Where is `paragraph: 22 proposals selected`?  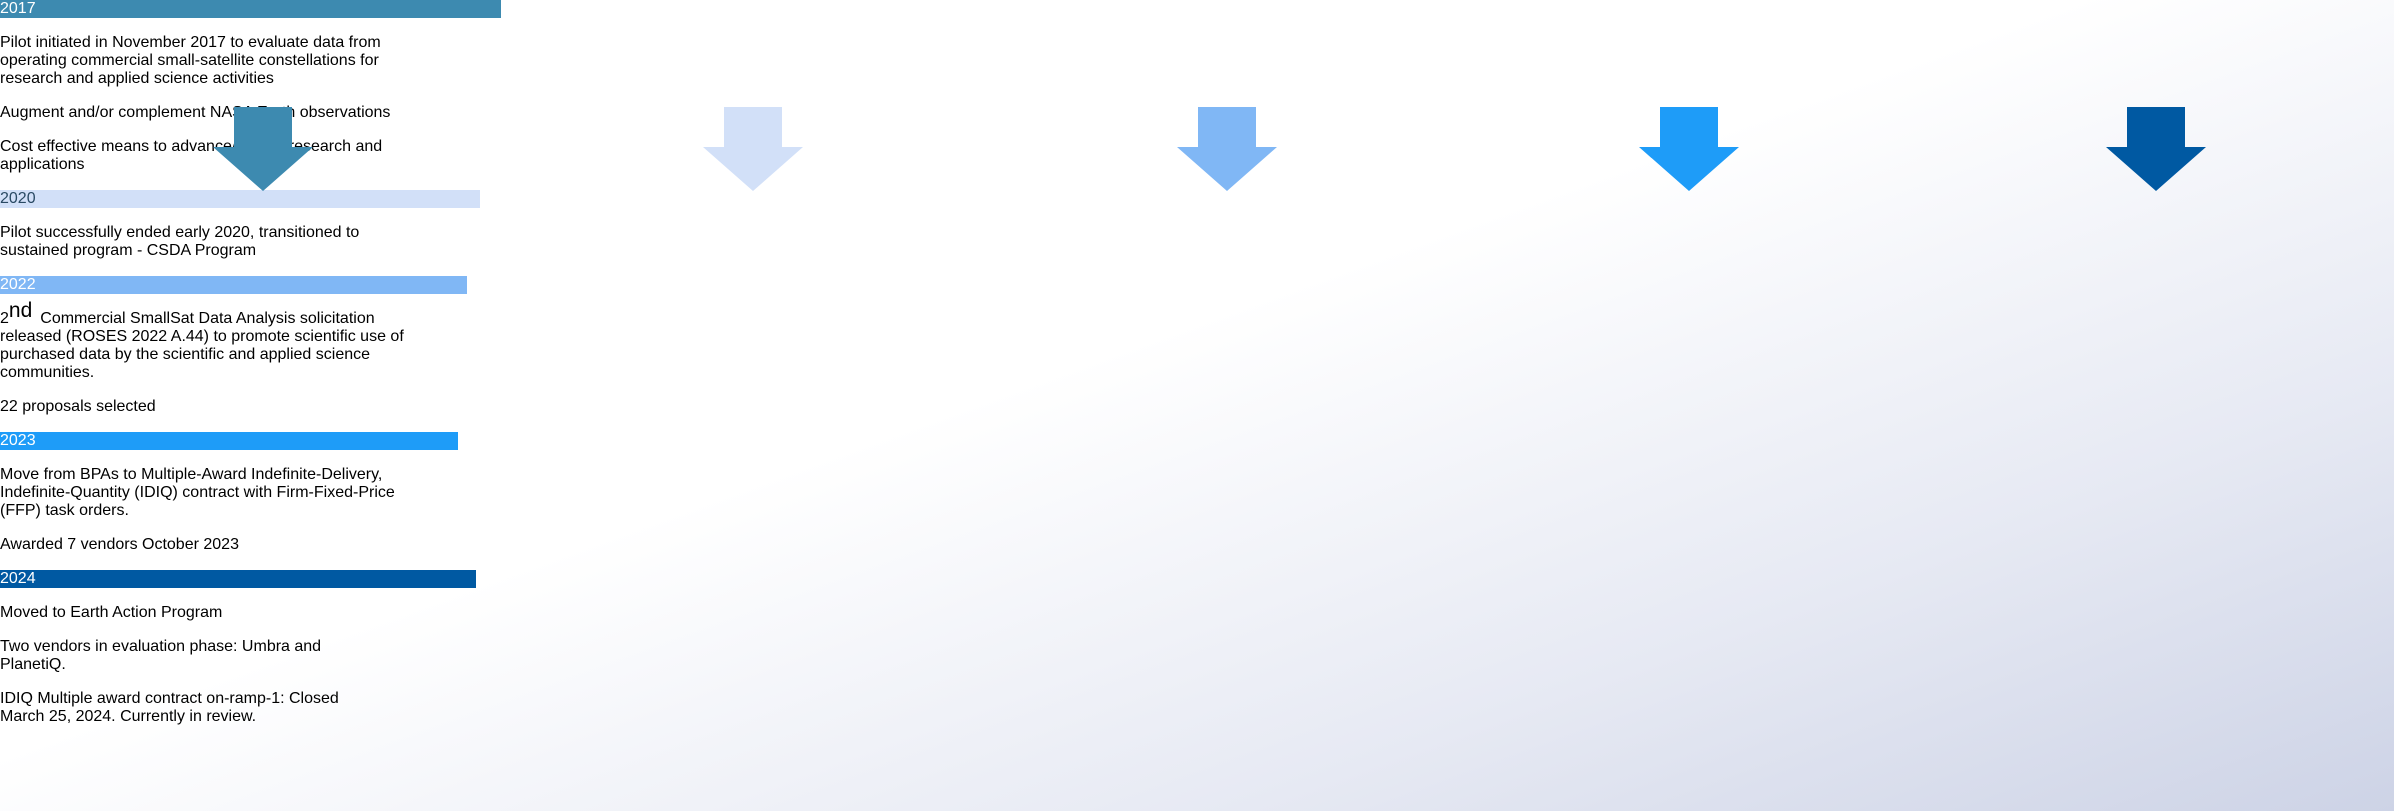
paragraph: 22 proposals selected is located at coordinates (210, 407).